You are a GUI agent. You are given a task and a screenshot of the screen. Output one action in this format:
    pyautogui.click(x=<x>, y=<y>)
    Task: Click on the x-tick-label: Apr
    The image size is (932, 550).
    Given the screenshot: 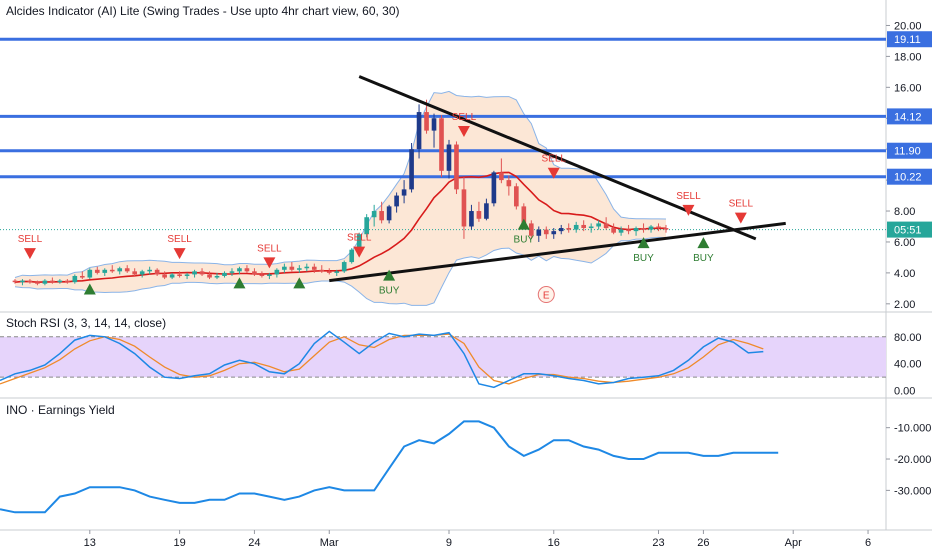 What is the action you would take?
    pyautogui.click(x=793, y=543)
    